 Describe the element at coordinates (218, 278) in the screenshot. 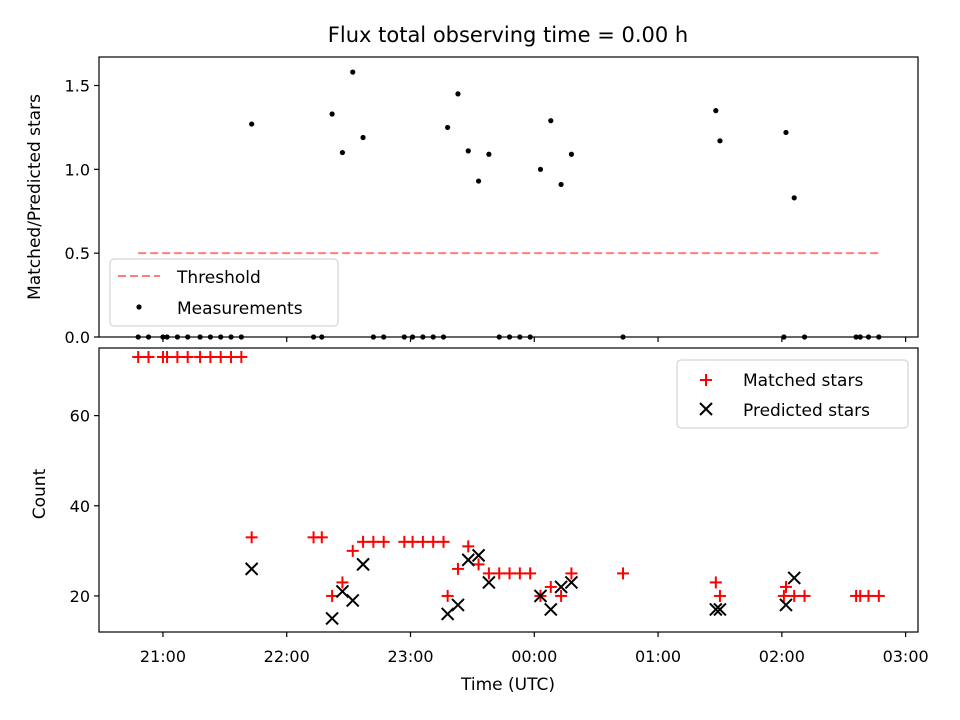

I see `legend-threshold-label: Threshold` at that location.